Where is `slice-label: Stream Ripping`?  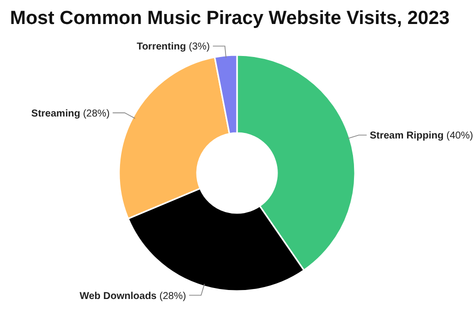
slice-label: Stream Ripping is located at coordinates (407, 136).